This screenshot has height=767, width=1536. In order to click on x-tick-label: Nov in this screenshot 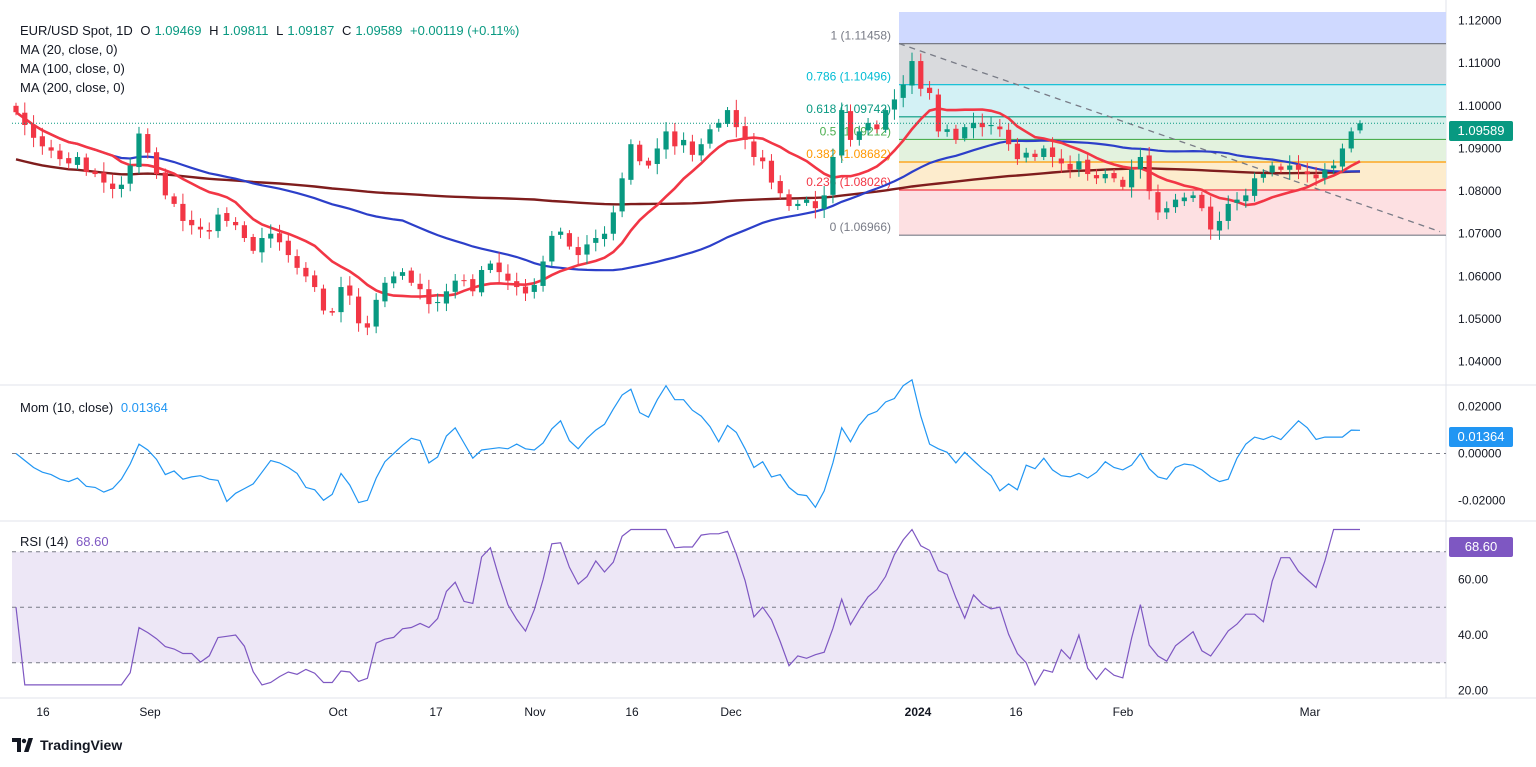, I will do `click(534, 712)`.